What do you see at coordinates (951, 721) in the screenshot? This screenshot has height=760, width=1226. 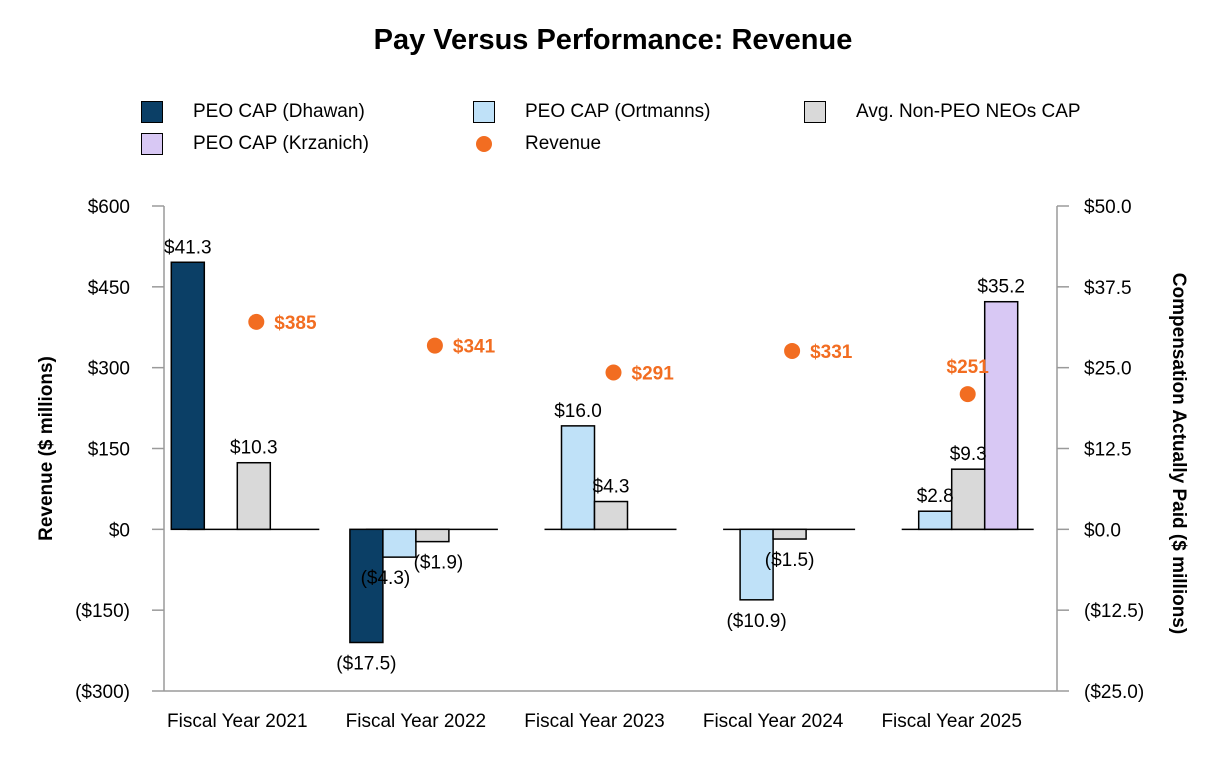 I see `x-tick-label: Fiscal Year 2025` at bounding box center [951, 721].